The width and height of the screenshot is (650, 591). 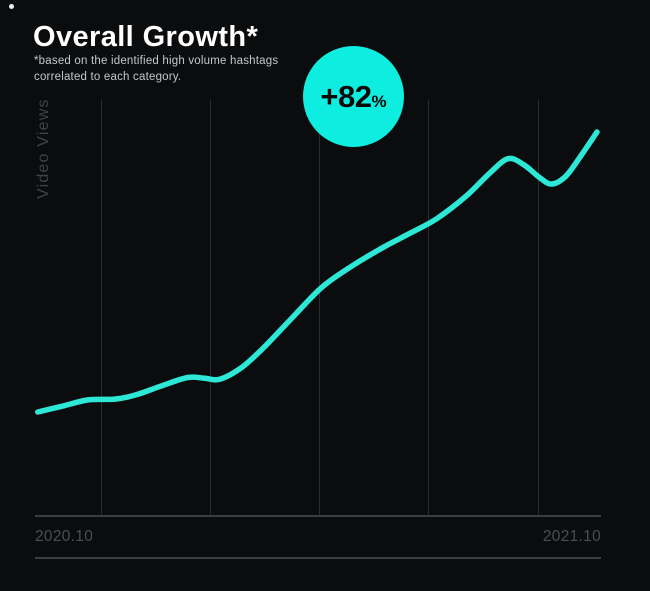 What do you see at coordinates (64, 536) in the screenshot?
I see `x-tick-label-start: 2020.10` at bounding box center [64, 536].